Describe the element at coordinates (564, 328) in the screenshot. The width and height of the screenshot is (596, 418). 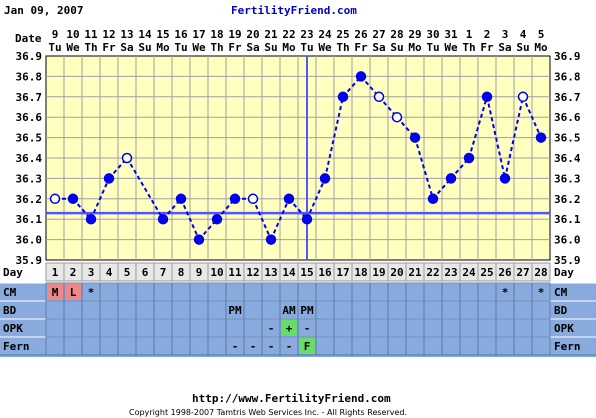
I see `opk-row-label-right: OPK` at that location.